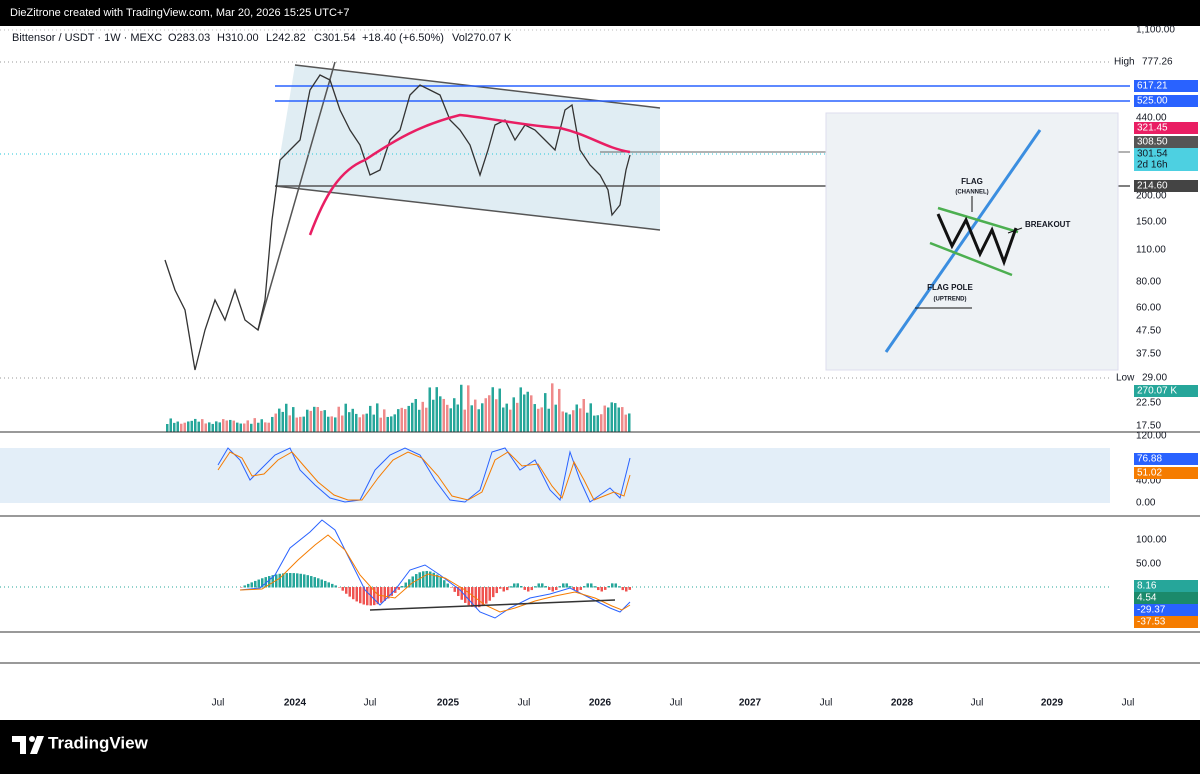 The width and height of the screenshot is (1200, 774). Describe the element at coordinates (189, 38) in the screenshot. I see `legend-open: O283.03` at that location.